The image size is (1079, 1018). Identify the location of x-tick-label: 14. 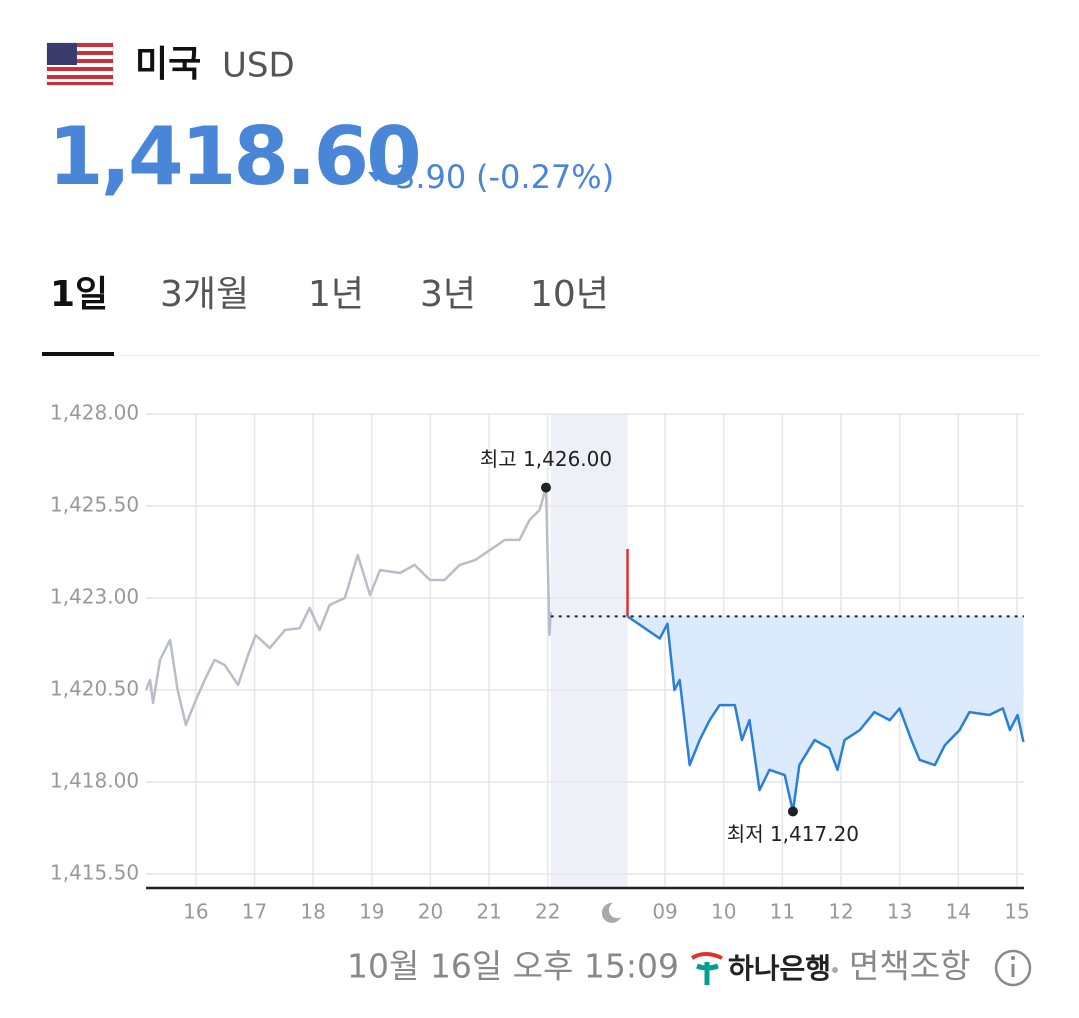
(958, 912).